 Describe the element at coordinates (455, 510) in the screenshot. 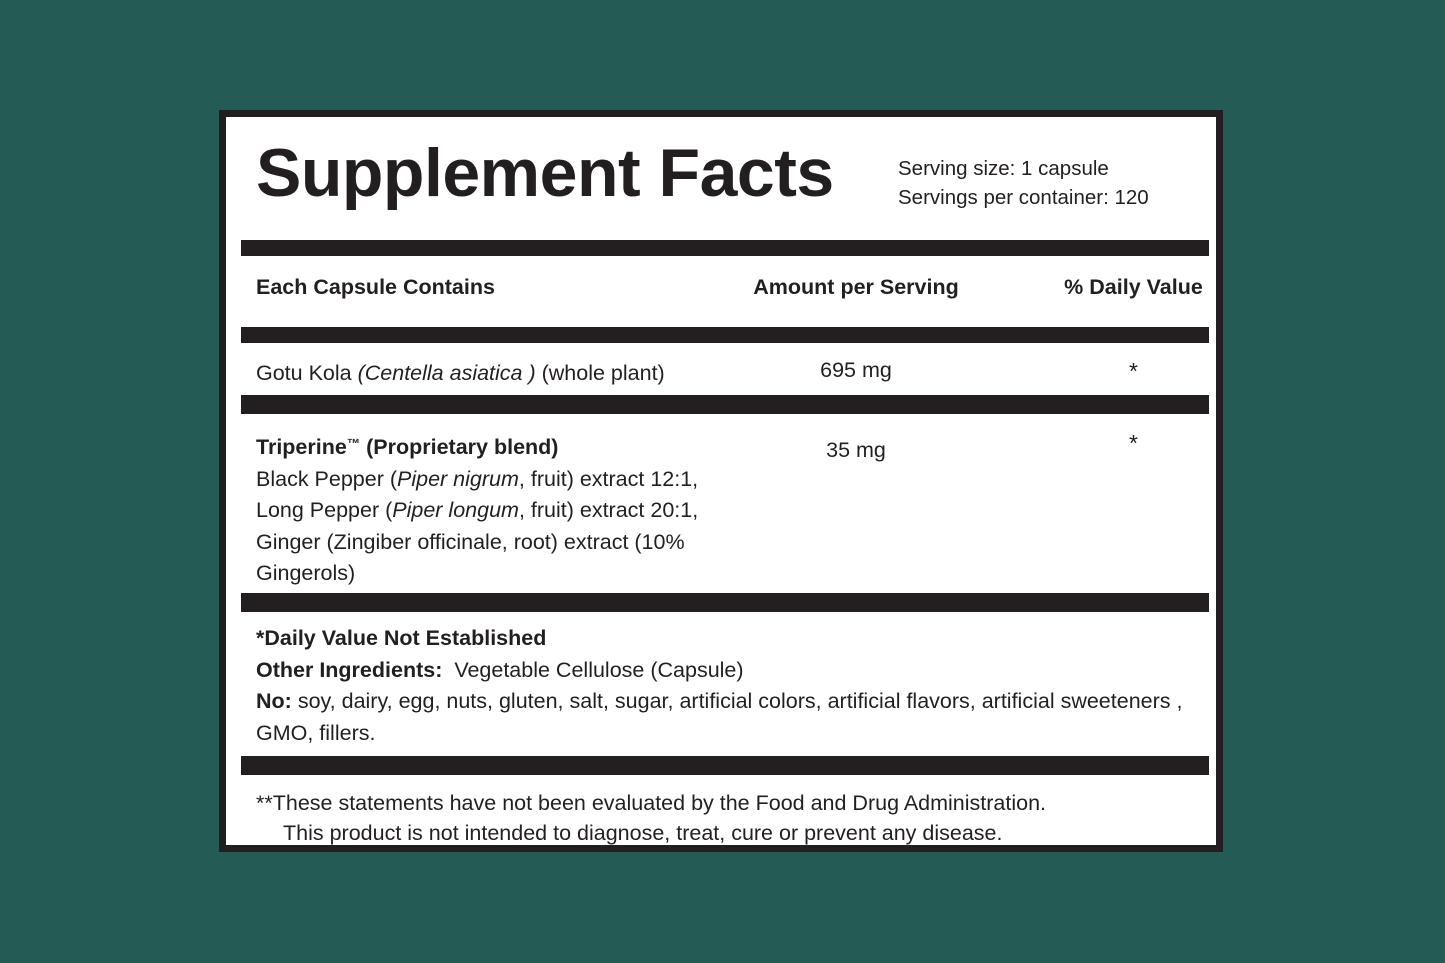

I see `blend-line-2-latin: Piper longum` at that location.